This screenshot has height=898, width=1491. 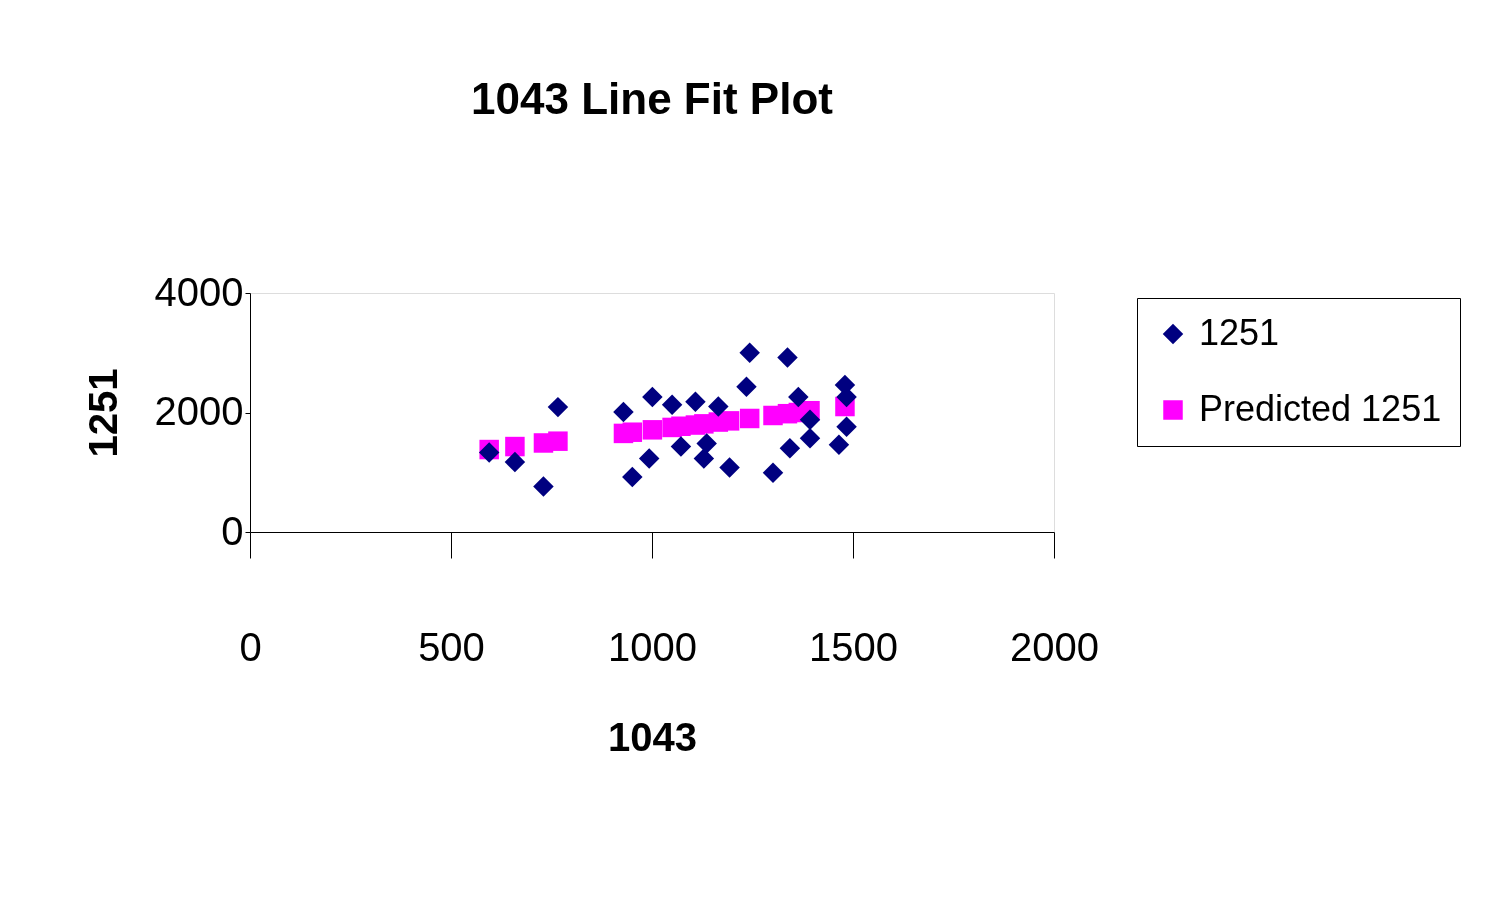 I want to click on x-tick-label: 2000, so click(x=1054, y=646).